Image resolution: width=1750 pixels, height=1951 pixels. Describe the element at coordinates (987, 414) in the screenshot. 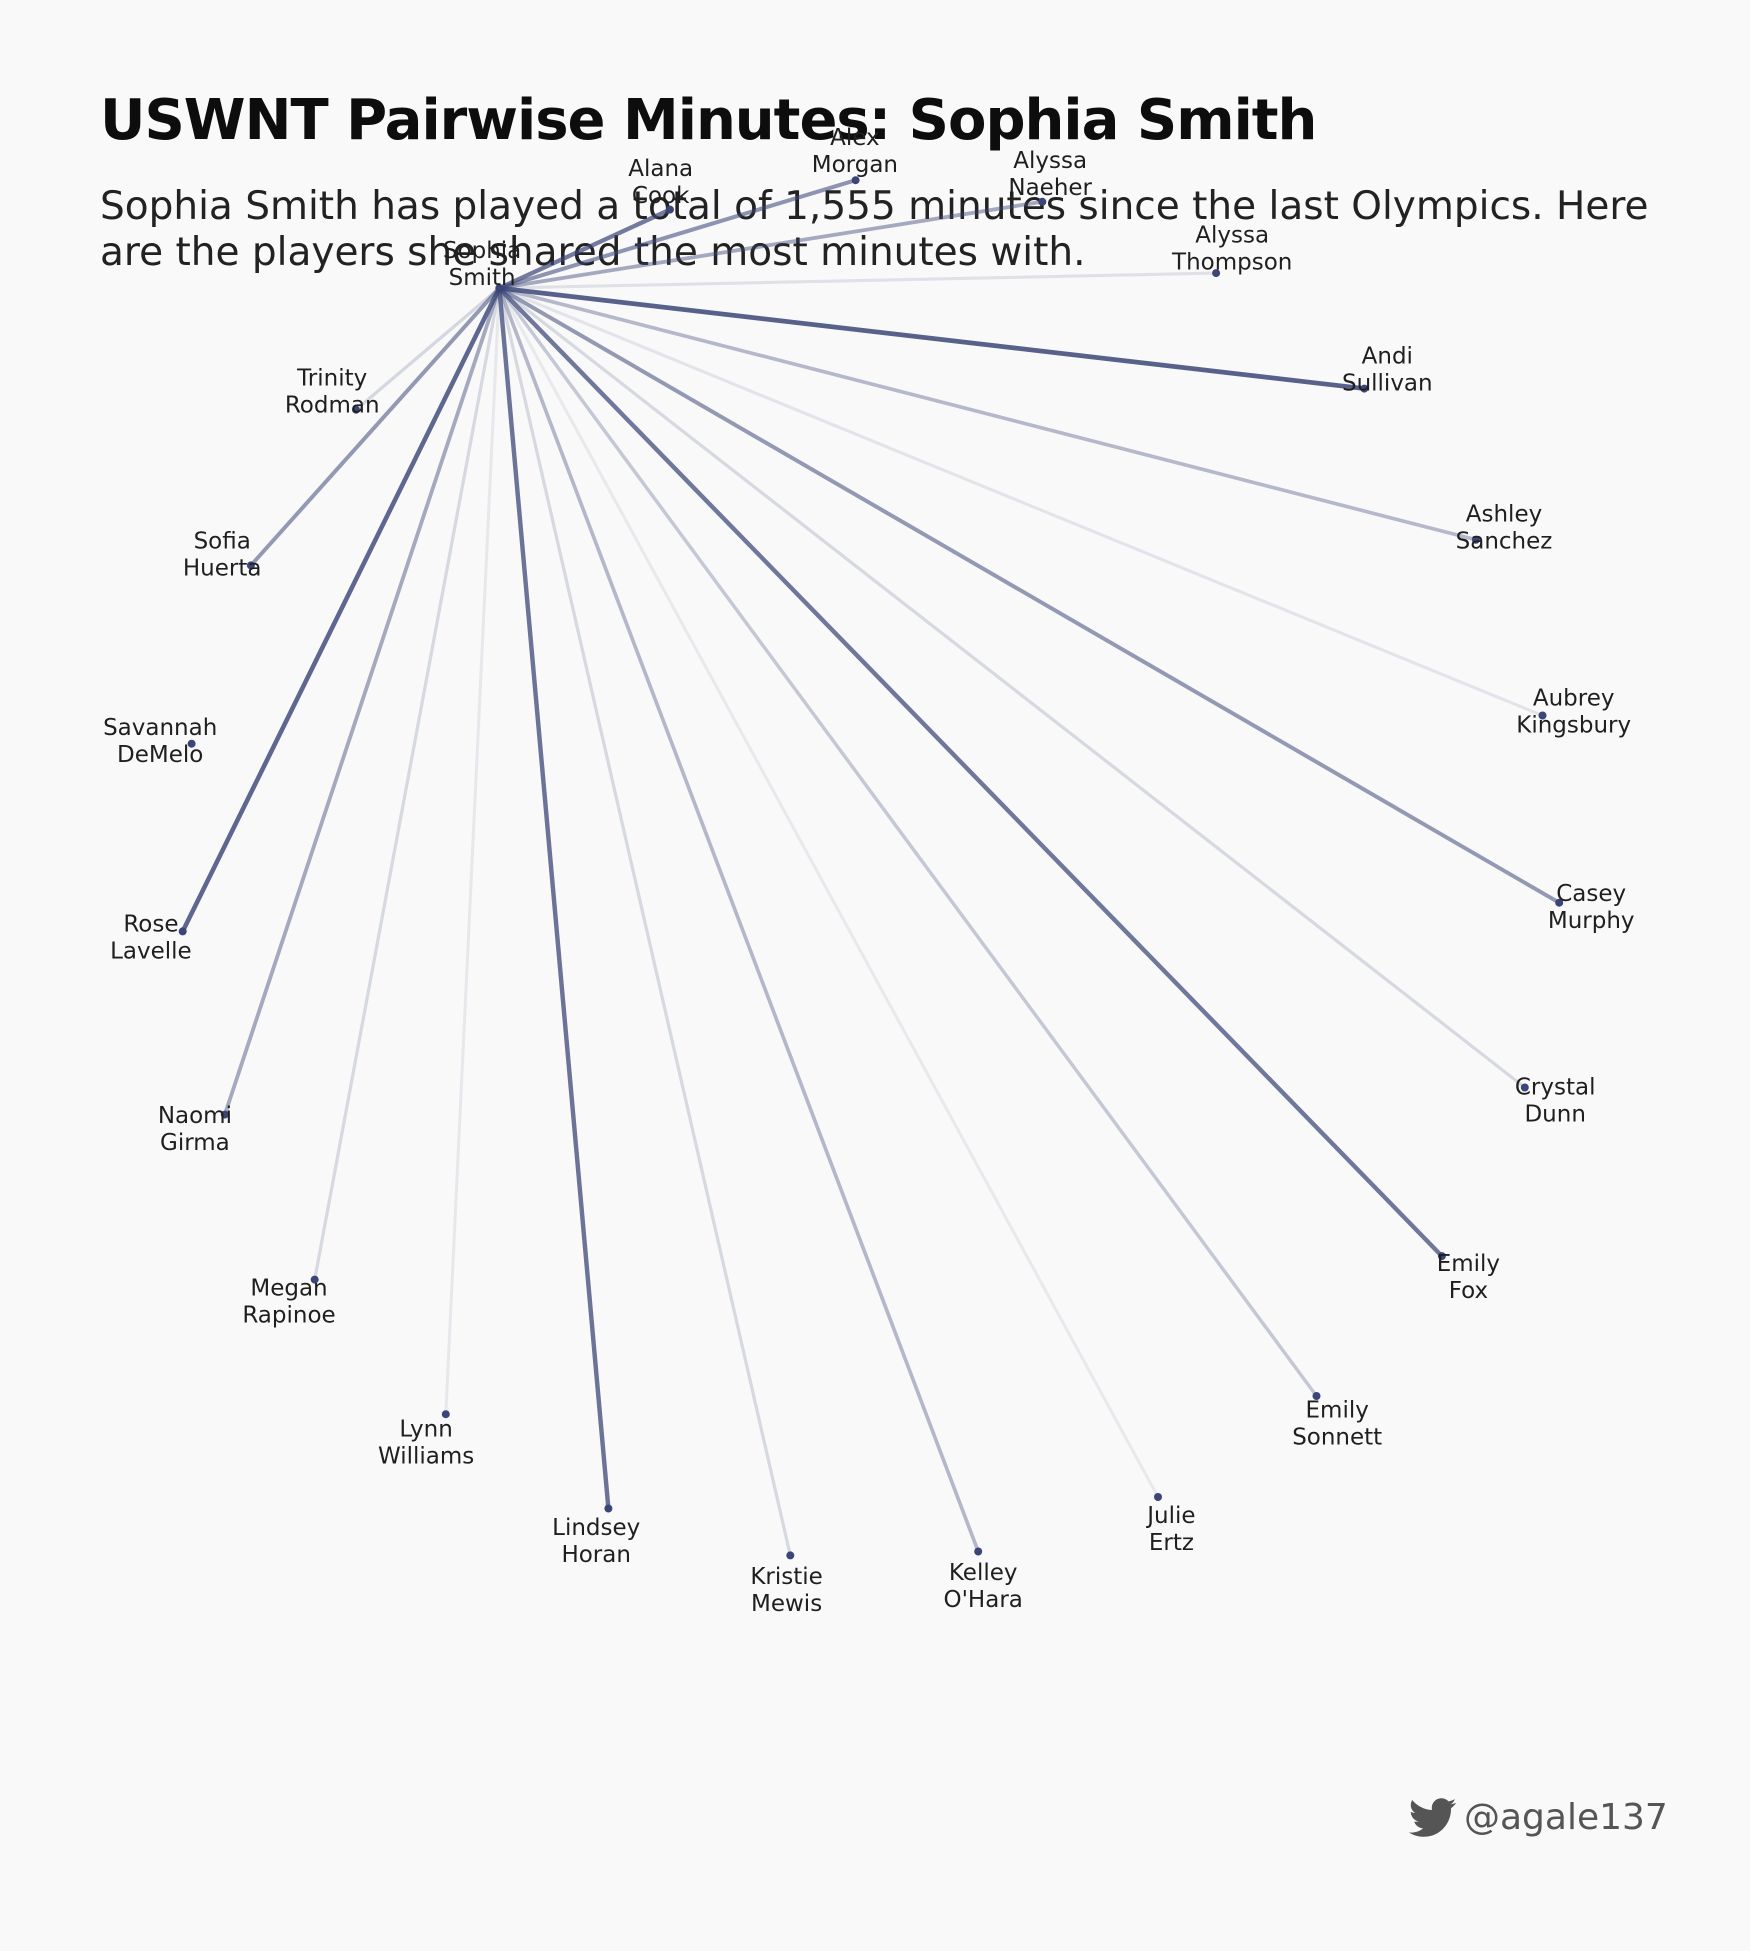

I see `edge-ashley-sanchez` at that location.